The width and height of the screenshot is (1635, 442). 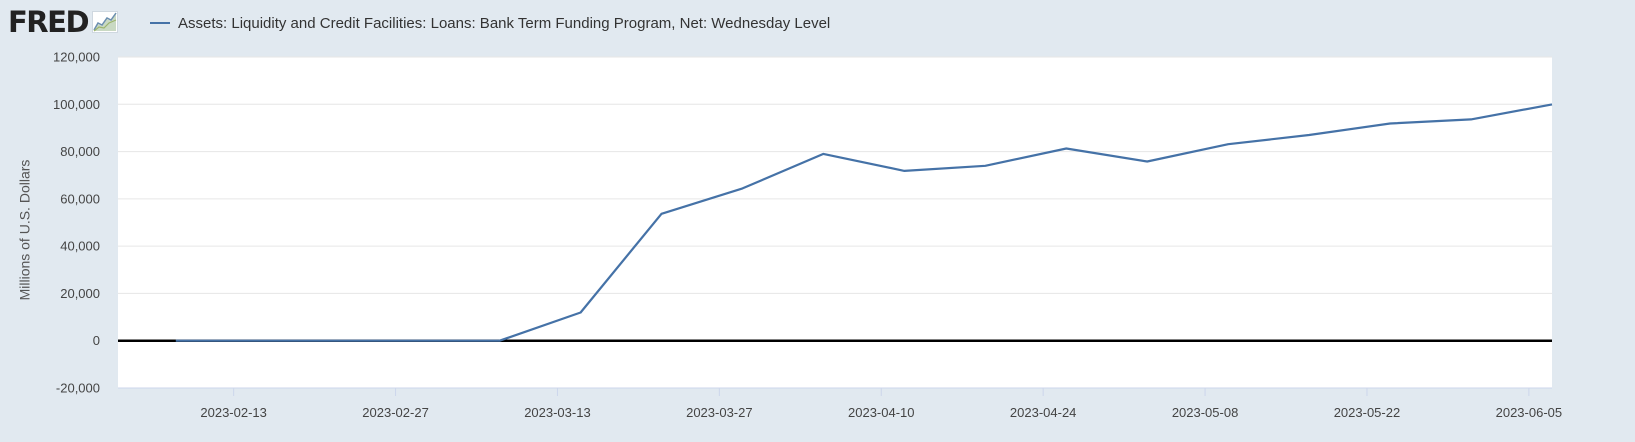 What do you see at coordinates (1205, 412) in the screenshot?
I see `x-tick-label: 2023-05-08` at bounding box center [1205, 412].